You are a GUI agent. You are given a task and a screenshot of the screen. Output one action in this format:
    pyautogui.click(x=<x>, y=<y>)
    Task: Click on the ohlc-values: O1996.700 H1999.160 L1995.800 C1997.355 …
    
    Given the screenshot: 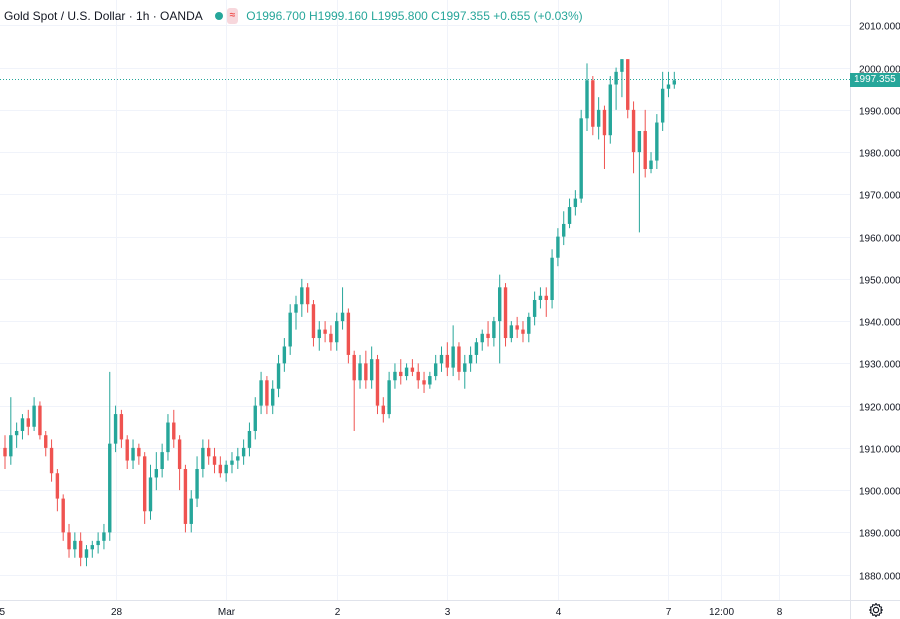 What is the action you would take?
    pyautogui.click(x=414, y=16)
    